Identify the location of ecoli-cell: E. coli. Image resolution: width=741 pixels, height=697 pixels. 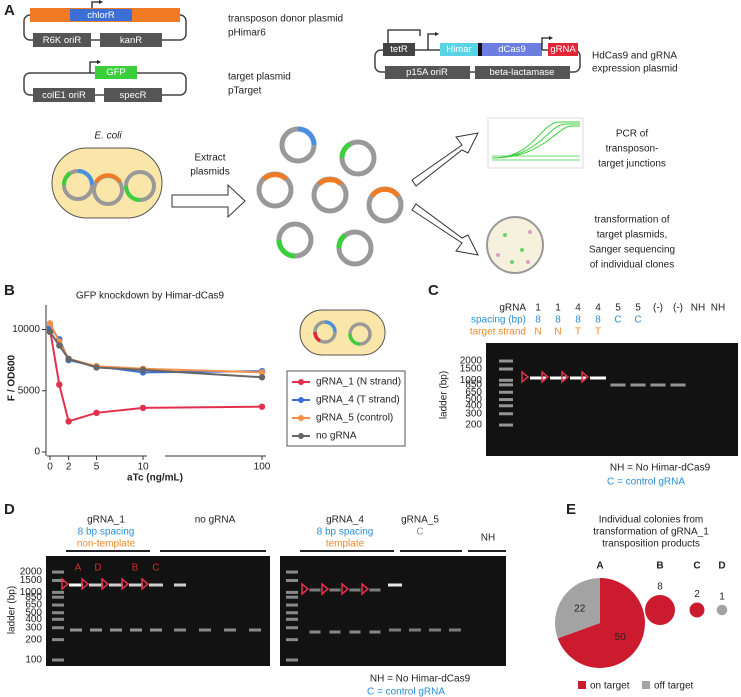
(107, 175).